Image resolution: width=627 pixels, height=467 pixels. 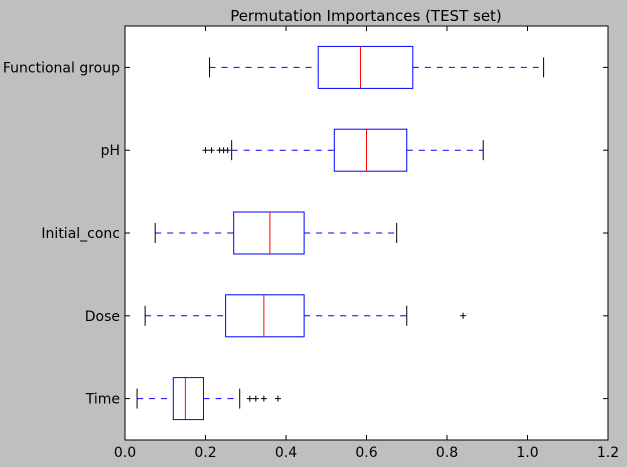 What do you see at coordinates (102, 317) in the screenshot?
I see `y-tick-label: Dose` at bounding box center [102, 317].